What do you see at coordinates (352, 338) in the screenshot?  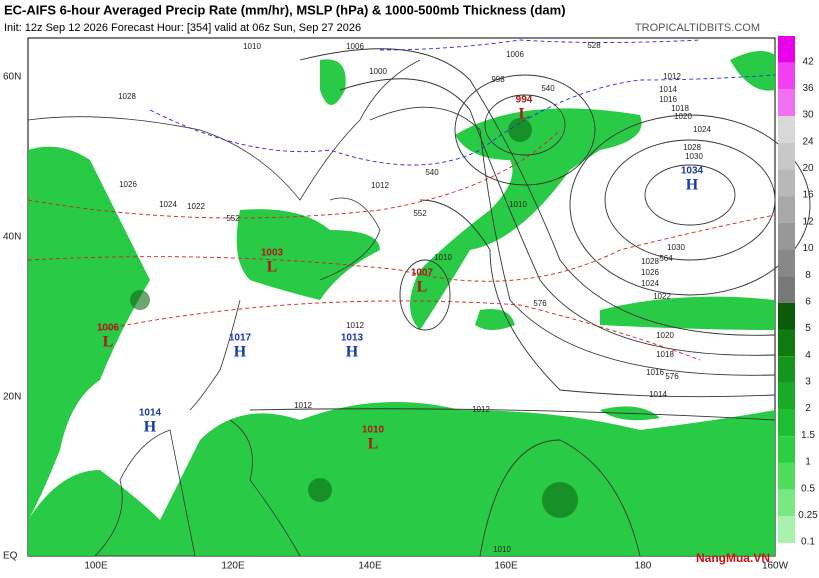 I see `center-value: 1013` at bounding box center [352, 338].